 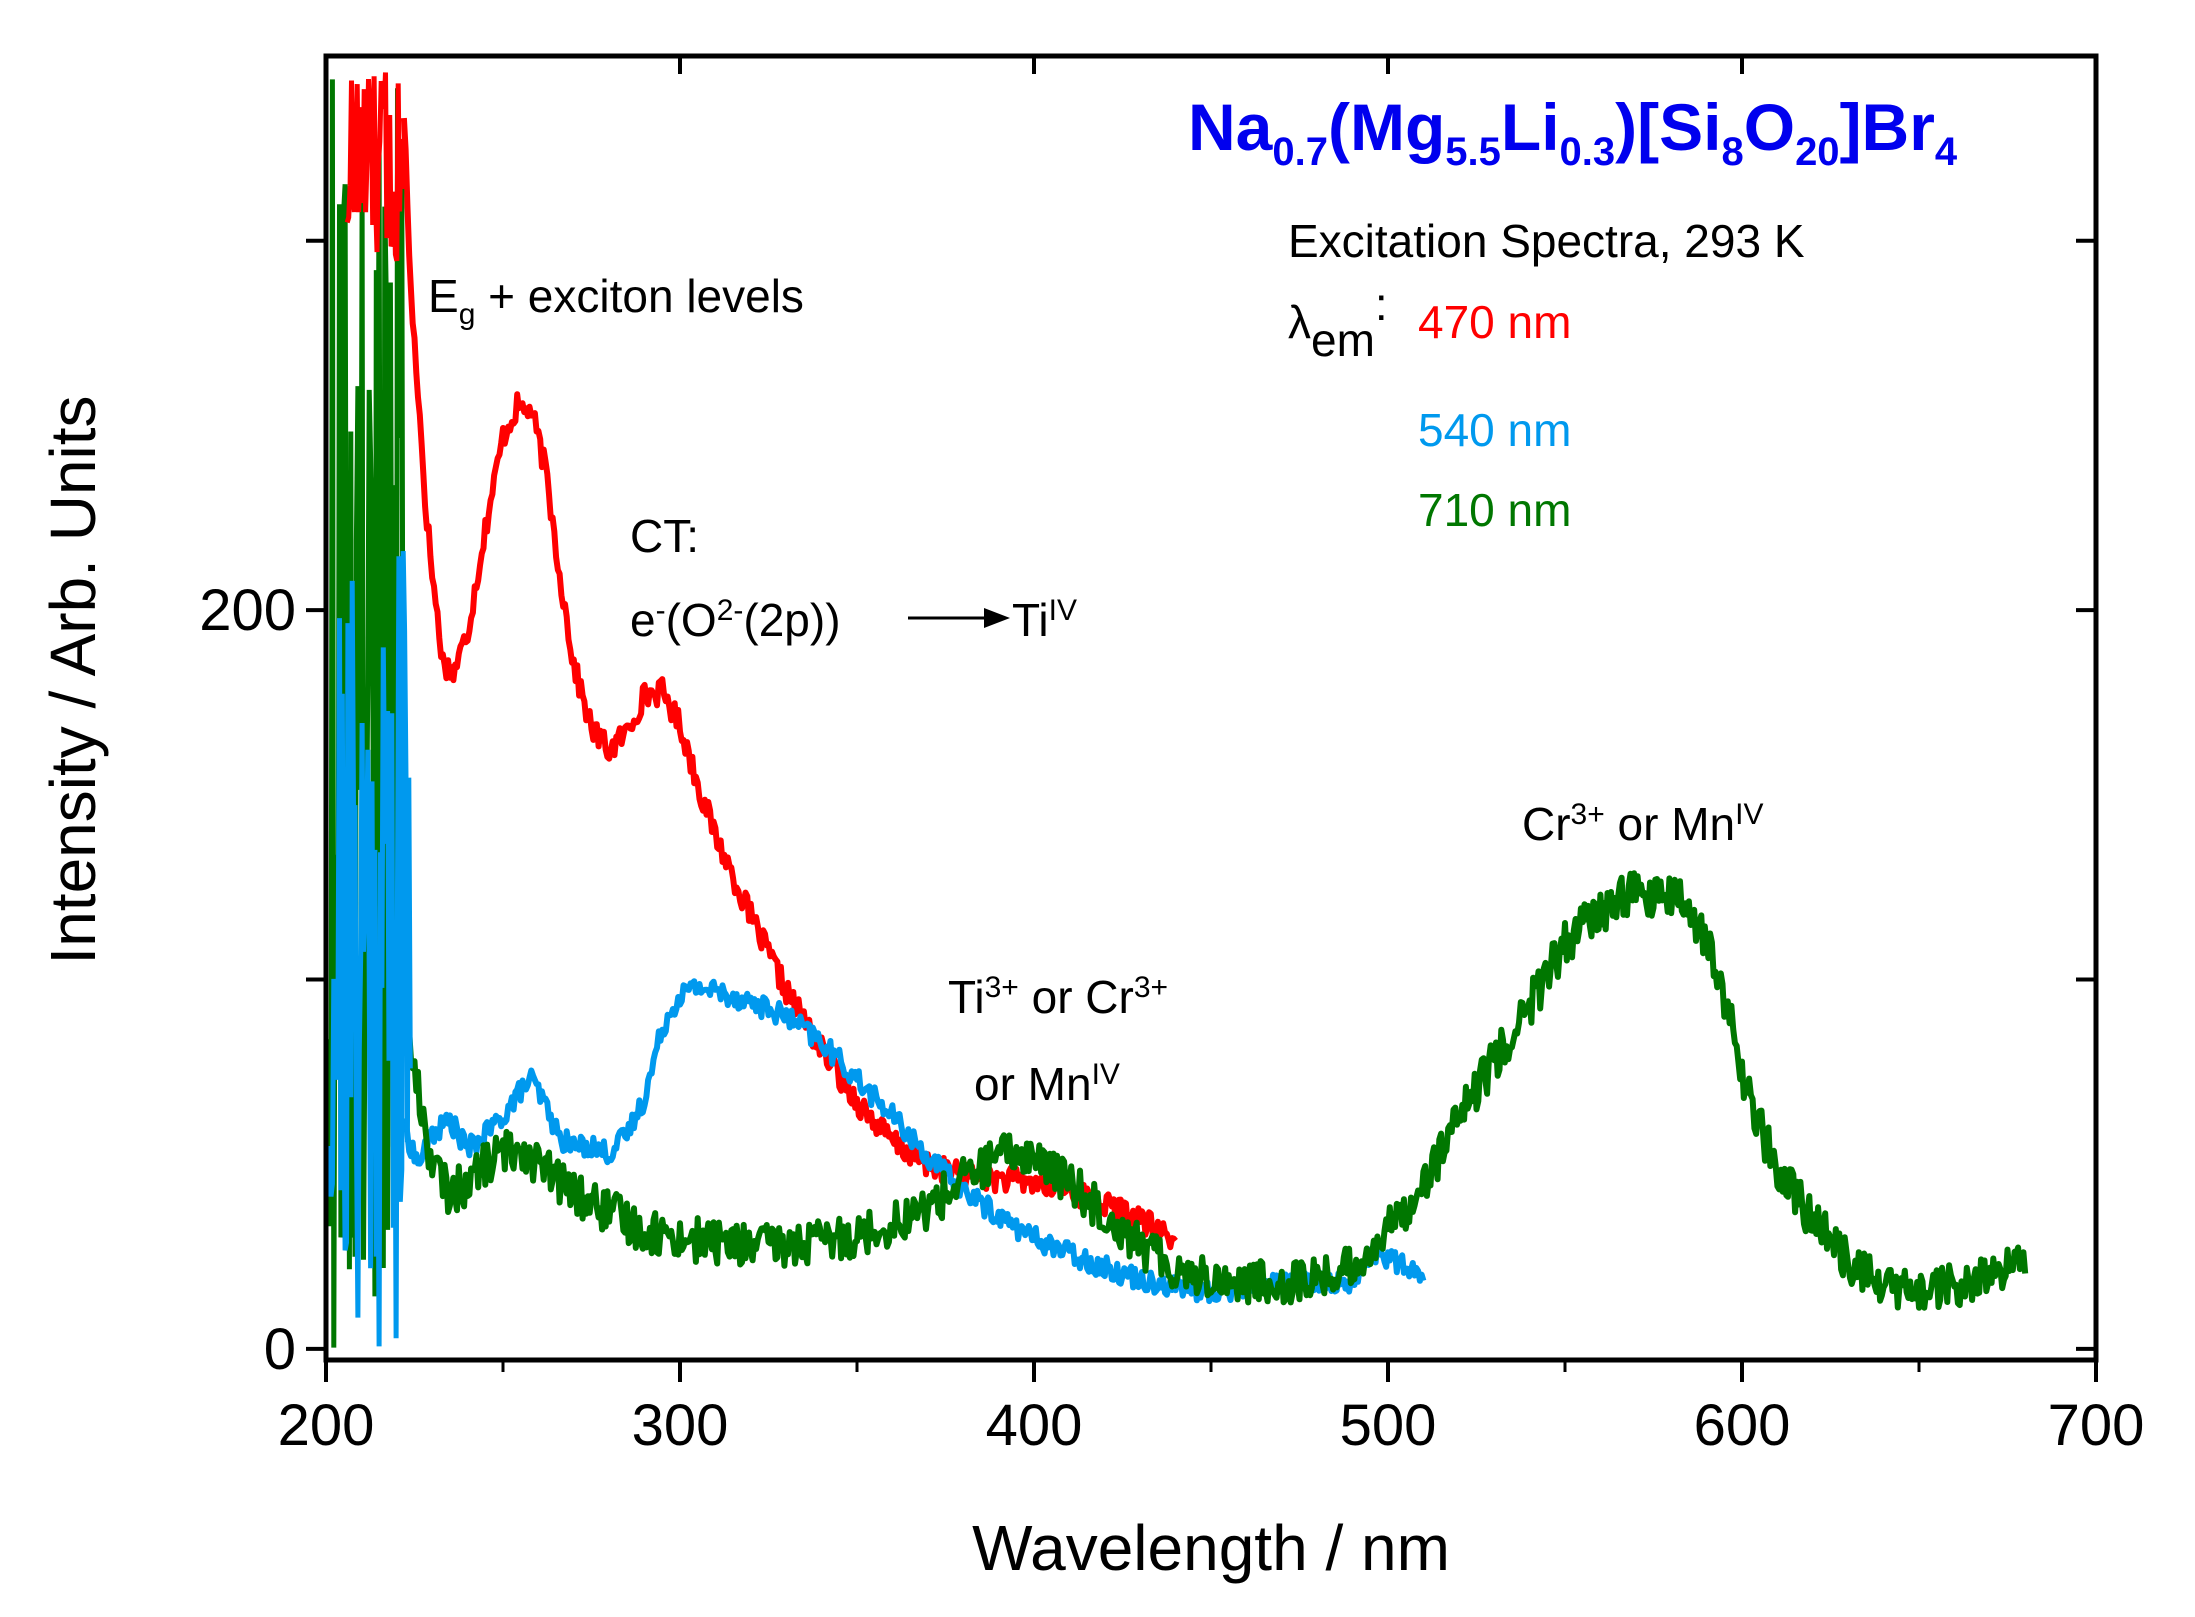 What do you see at coordinates (1076, 997) in the screenshot?
I see `annotation-ti1-part-2: or Cr` at bounding box center [1076, 997].